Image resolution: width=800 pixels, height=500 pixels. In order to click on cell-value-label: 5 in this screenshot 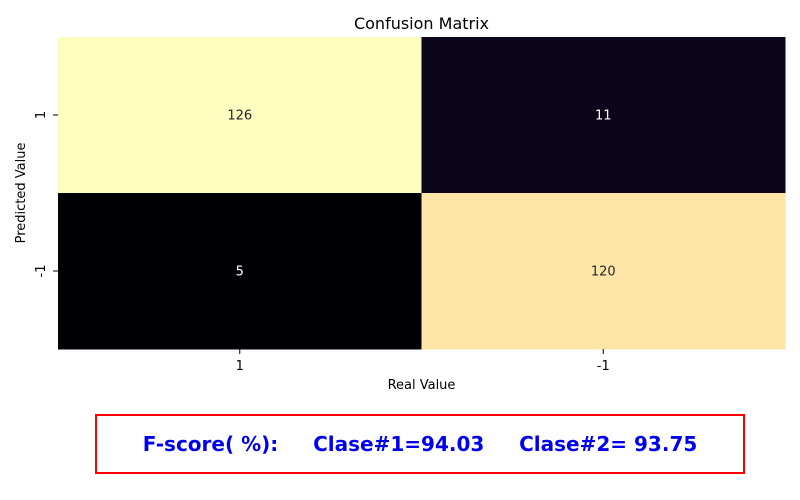, I will do `click(240, 272)`.